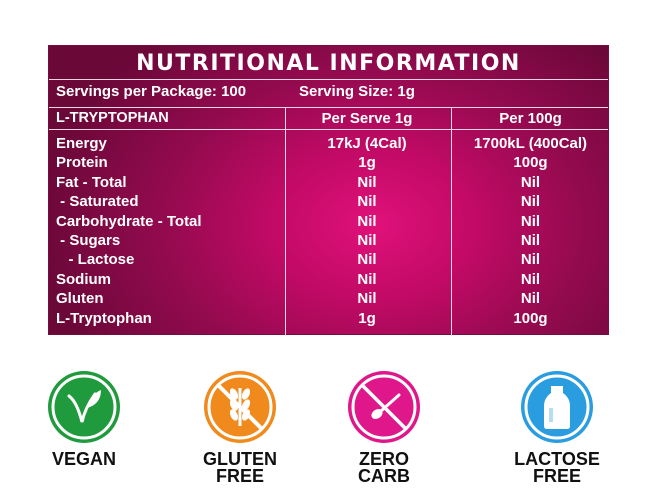  I want to click on badge-label-line2: CARB, so click(384, 476).